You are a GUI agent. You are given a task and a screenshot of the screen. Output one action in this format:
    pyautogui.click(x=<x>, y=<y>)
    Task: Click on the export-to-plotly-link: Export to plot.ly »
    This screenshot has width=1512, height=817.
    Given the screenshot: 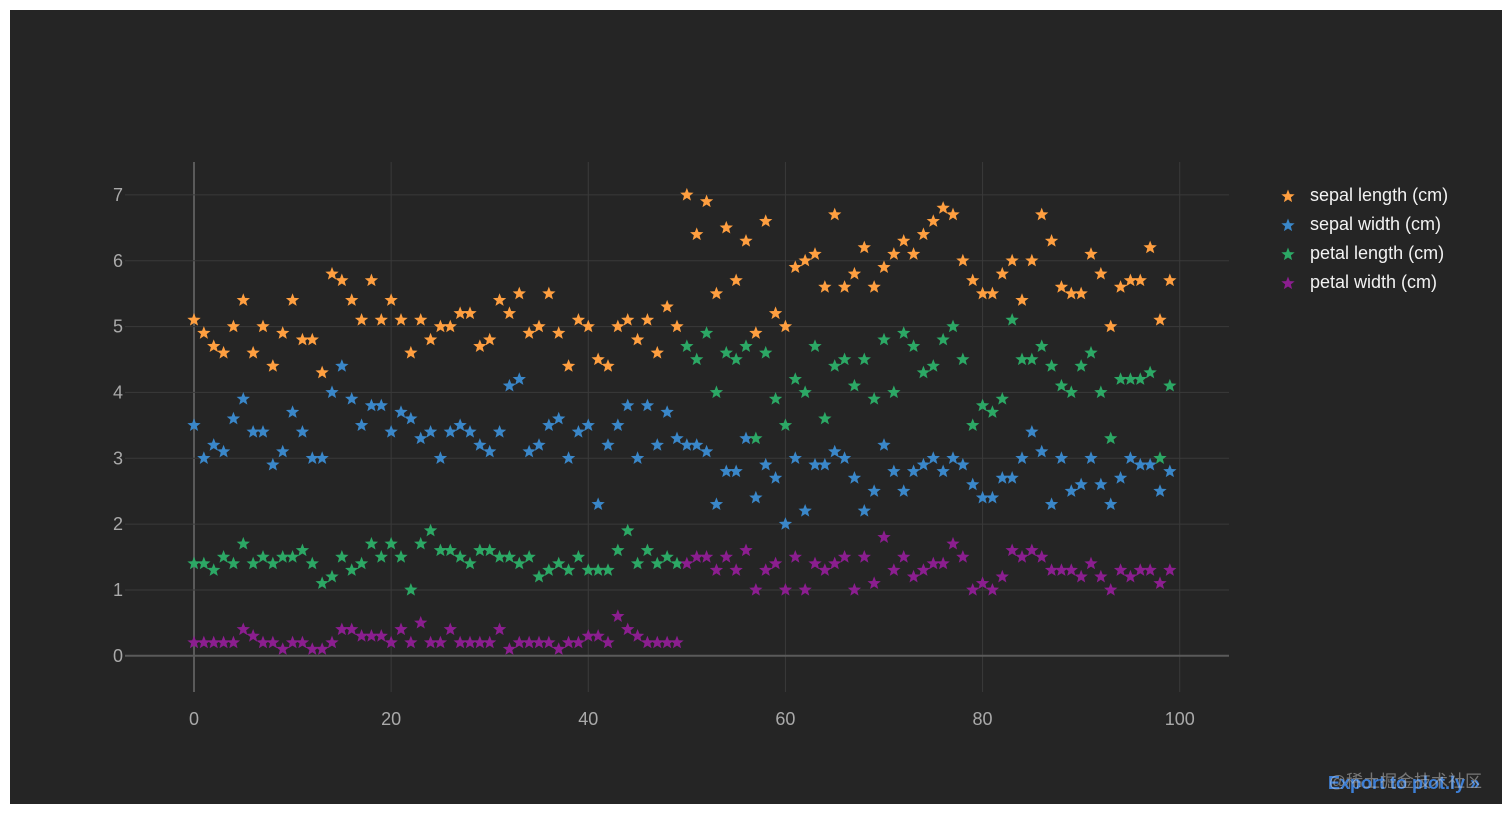 What is the action you would take?
    pyautogui.click(x=1403, y=783)
    